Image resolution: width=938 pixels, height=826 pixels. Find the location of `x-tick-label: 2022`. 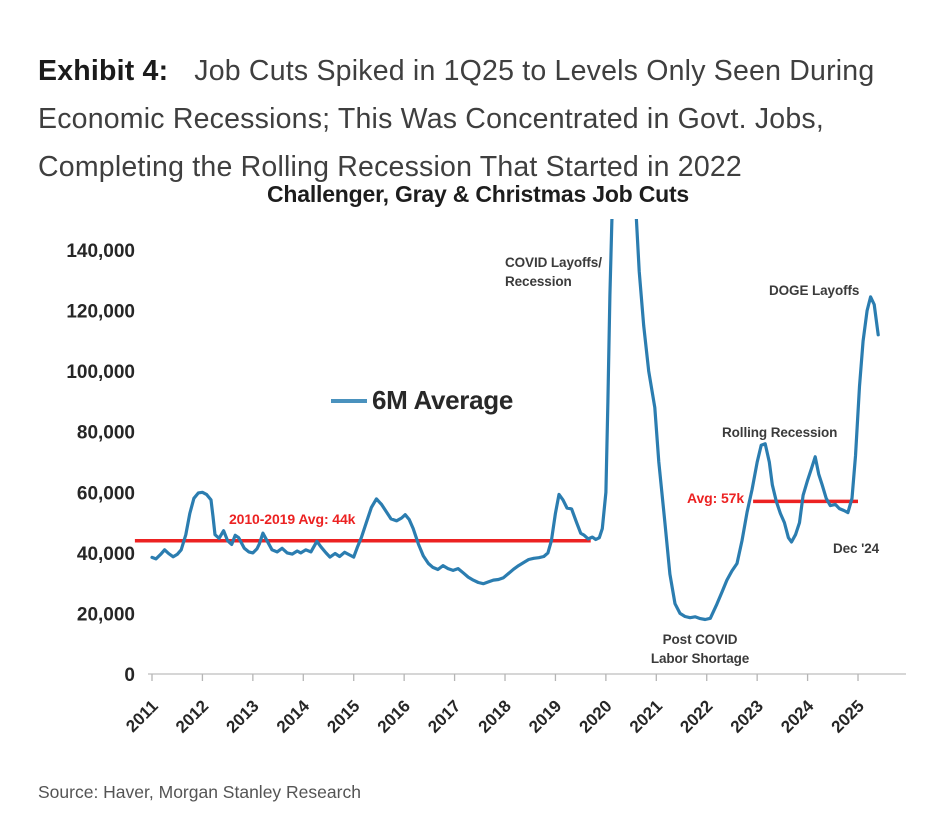

x-tick-label: 2022 is located at coordinates (696, 716).